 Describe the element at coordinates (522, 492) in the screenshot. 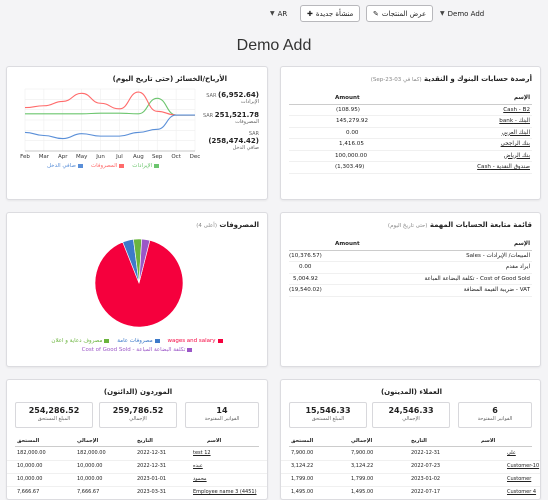

I see `party-link: Customer 4` at that location.